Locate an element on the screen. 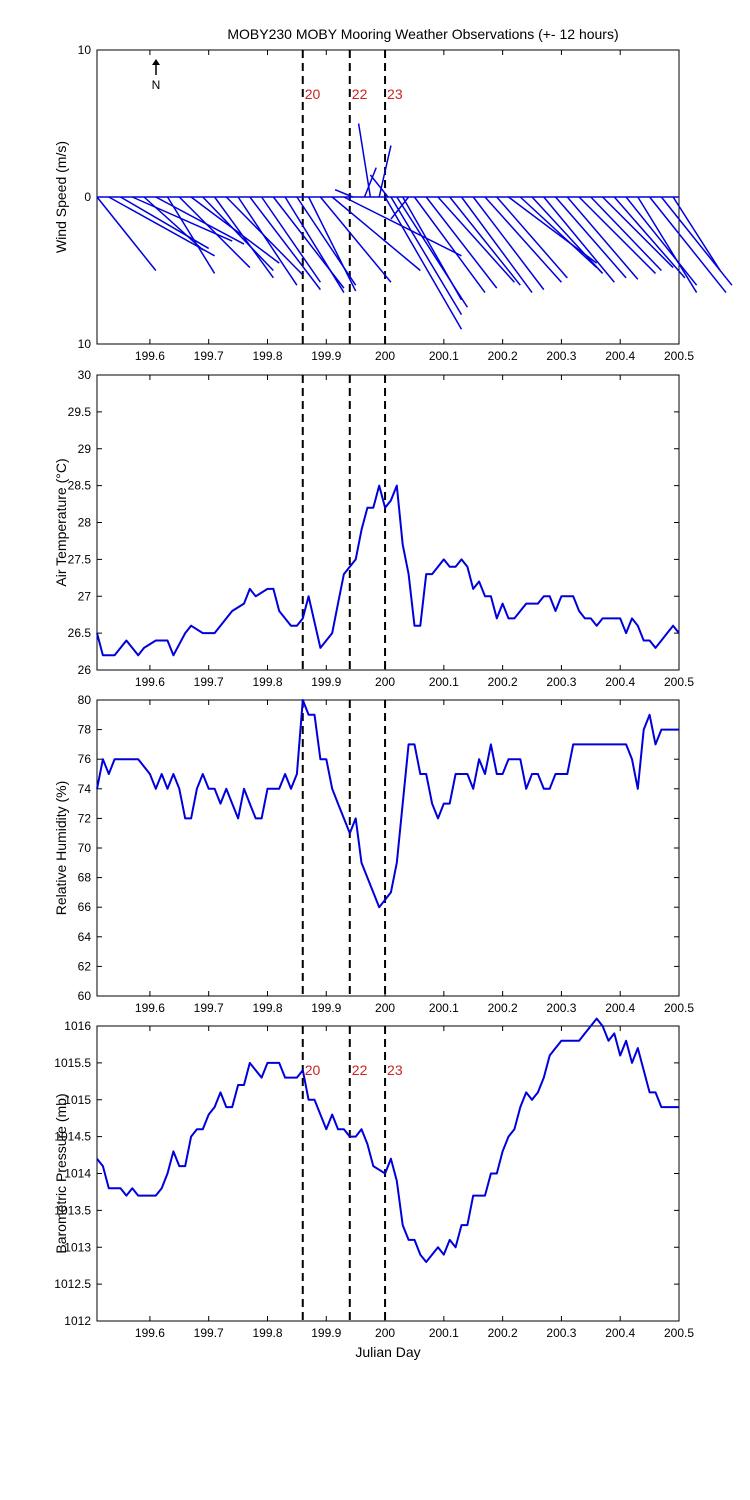  y-tick-label: 1012.5 is located at coordinates (72, 1284).